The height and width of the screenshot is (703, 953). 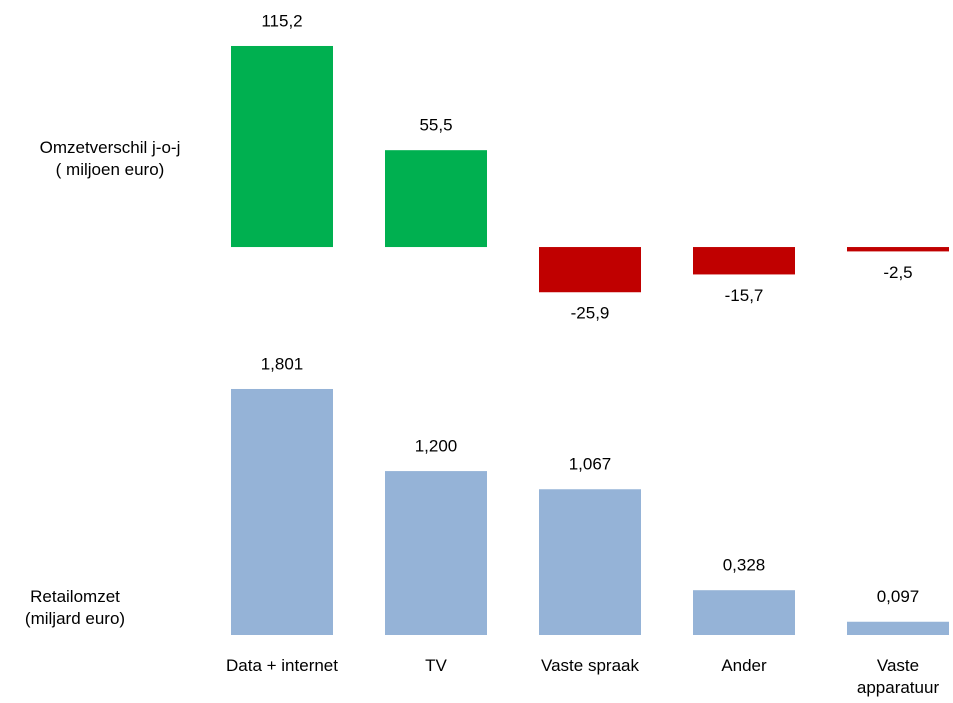 What do you see at coordinates (282, 665) in the screenshot?
I see `x-tick-label: Data + internet` at bounding box center [282, 665].